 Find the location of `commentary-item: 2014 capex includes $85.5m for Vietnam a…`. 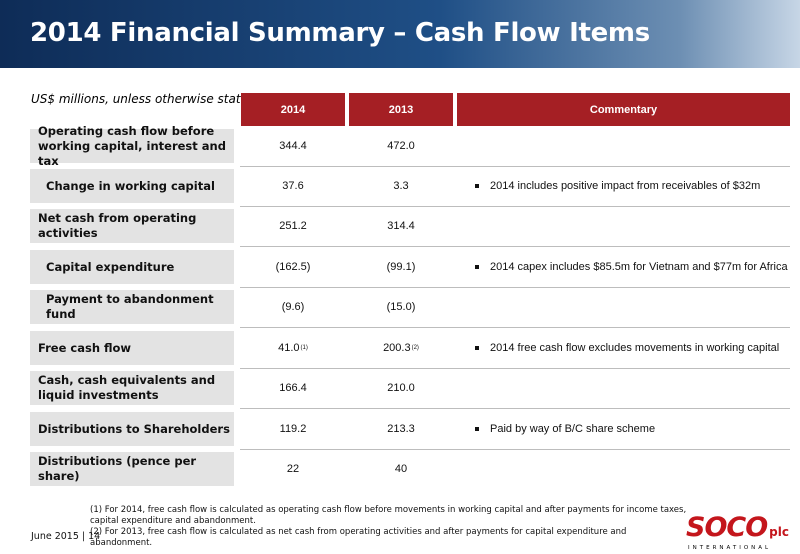

commentary-item: 2014 capex includes $85.5m for Vietnam a… is located at coordinates (631, 267).